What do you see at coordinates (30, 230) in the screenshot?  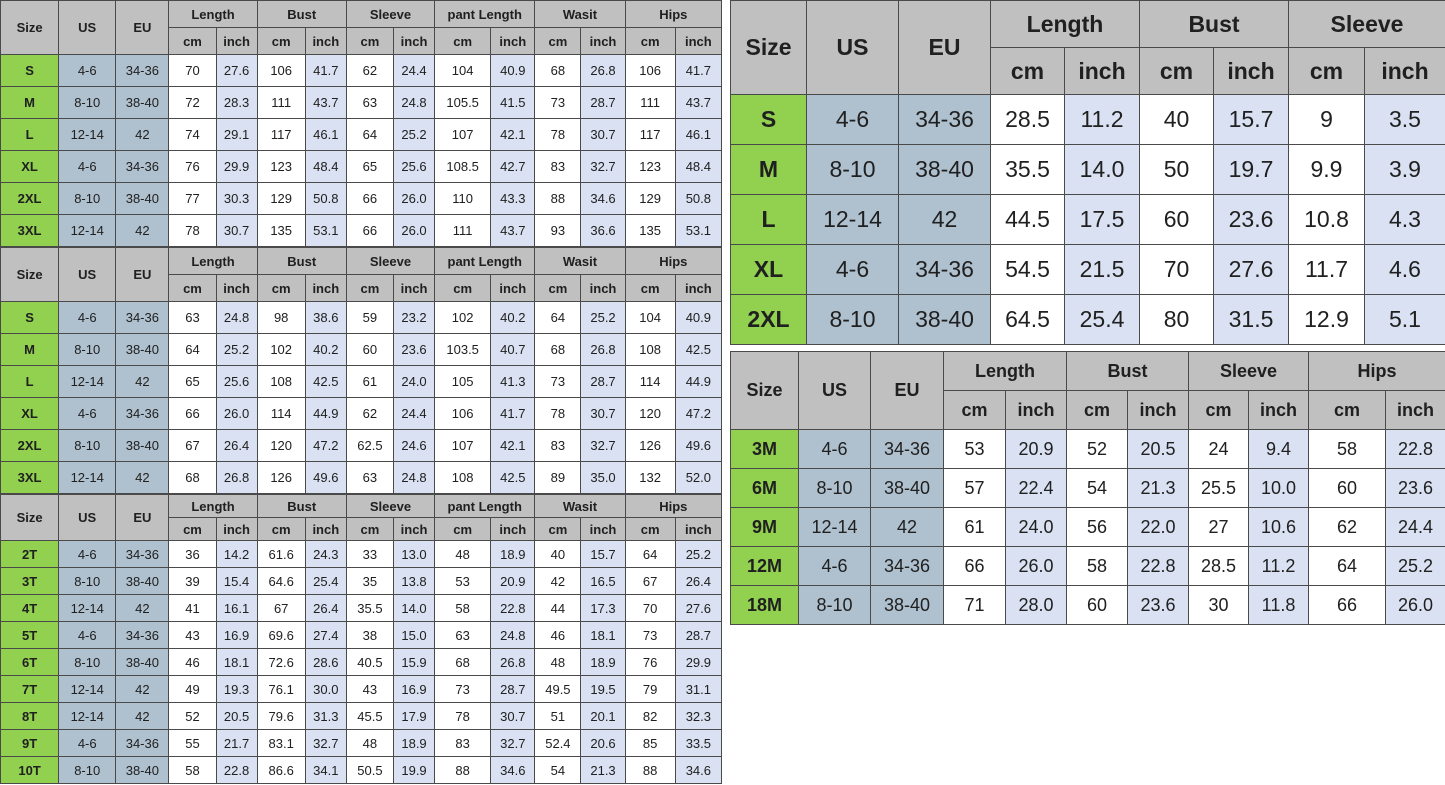 I see `size-cell: 3XL` at bounding box center [30, 230].